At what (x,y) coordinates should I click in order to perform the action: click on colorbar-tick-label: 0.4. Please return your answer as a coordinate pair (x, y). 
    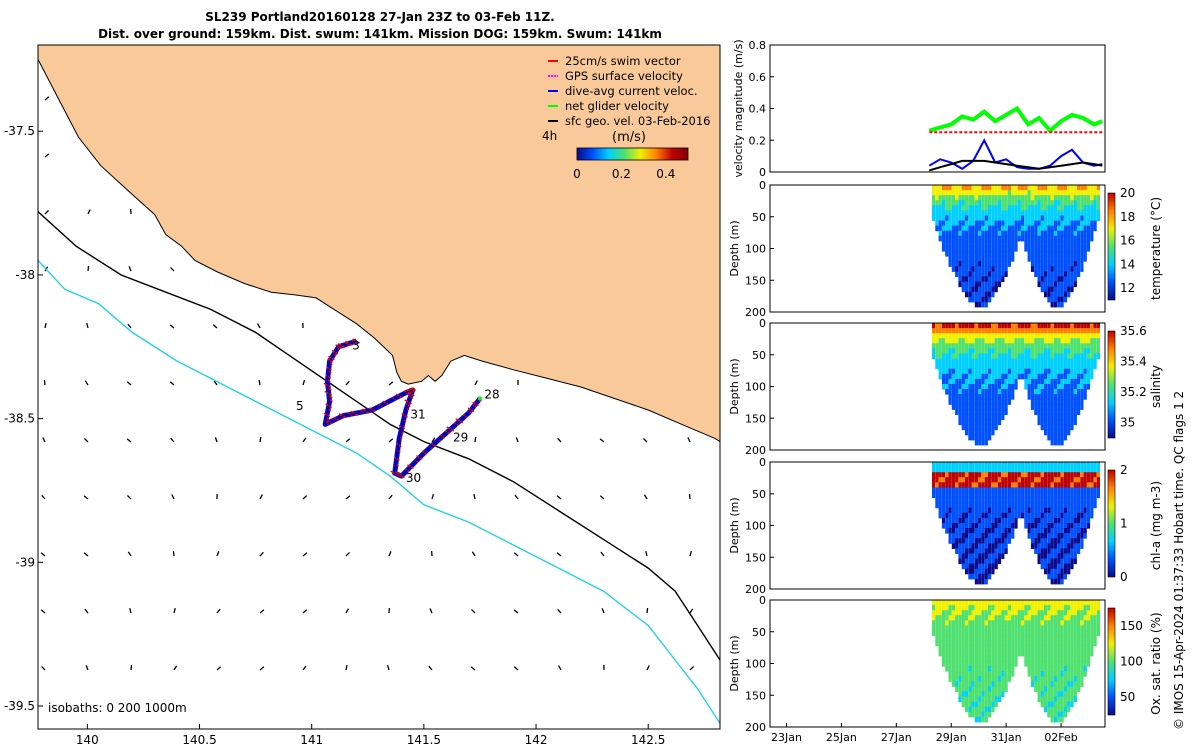
    Looking at the image, I should click on (665, 174).